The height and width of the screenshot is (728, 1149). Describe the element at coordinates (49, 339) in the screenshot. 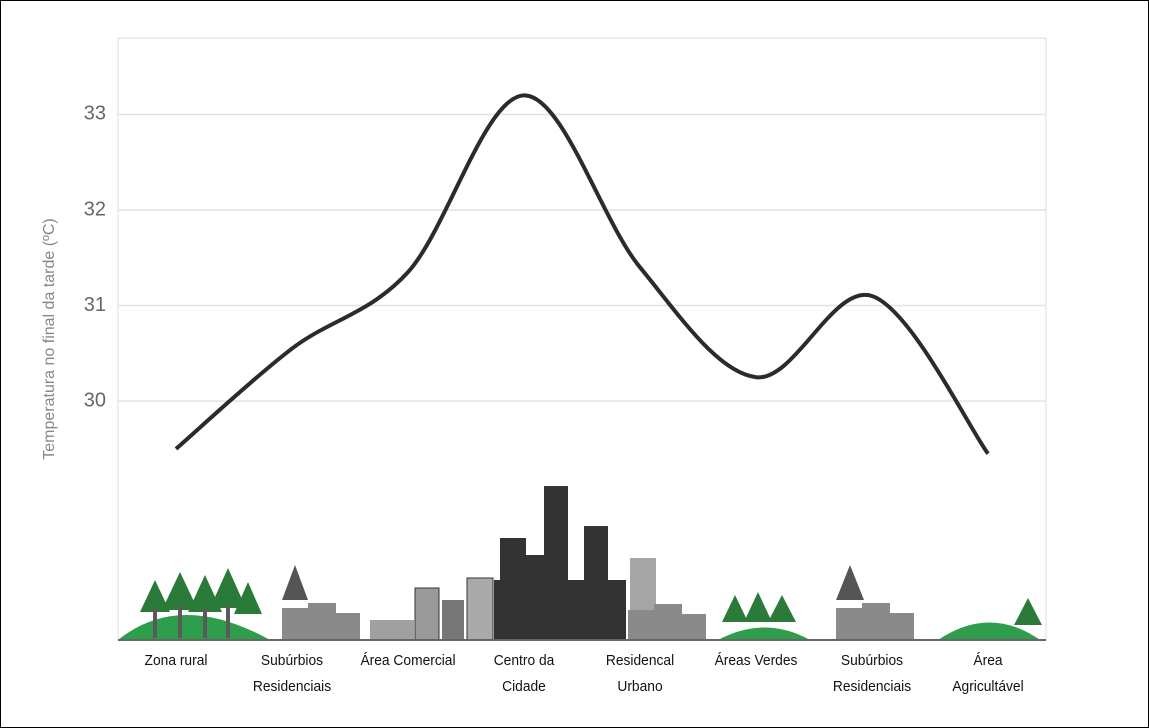

I see `y-axis-label: Temperatura no final da tarde (ºC)` at that location.